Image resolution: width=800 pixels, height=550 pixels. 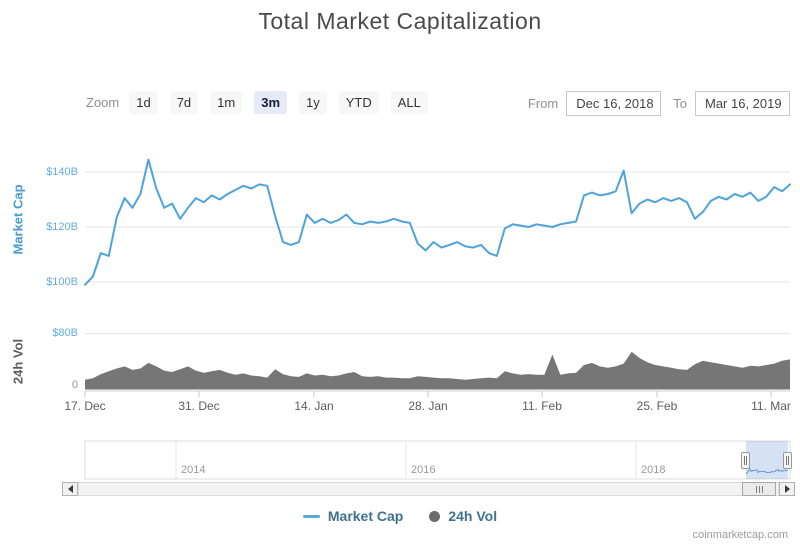 I want to click on scrollbar-right-button, so click(x=787, y=489).